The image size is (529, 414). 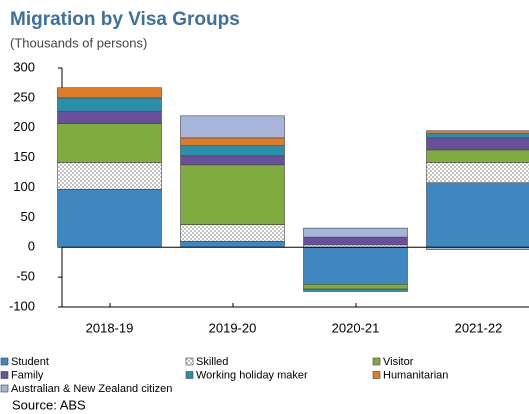 What do you see at coordinates (479, 327) in the screenshot?
I see `x-tick-label: 2021-22` at bounding box center [479, 327].